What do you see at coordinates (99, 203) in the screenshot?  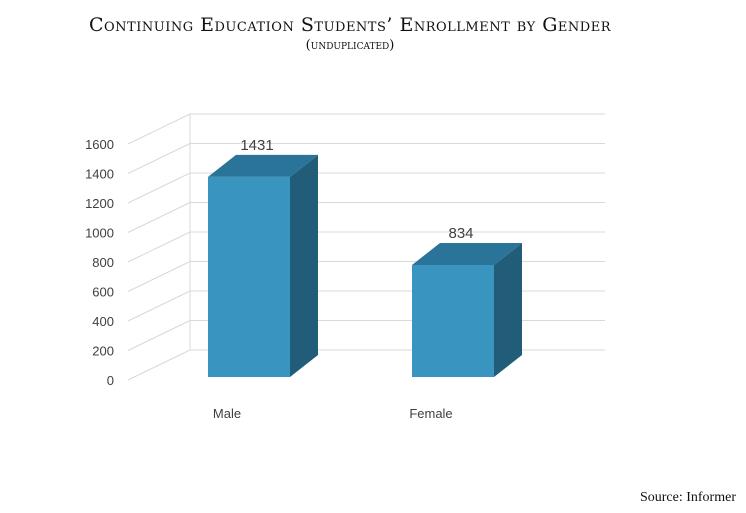 I see `y-tick-label: 1200` at bounding box center [99, 203].